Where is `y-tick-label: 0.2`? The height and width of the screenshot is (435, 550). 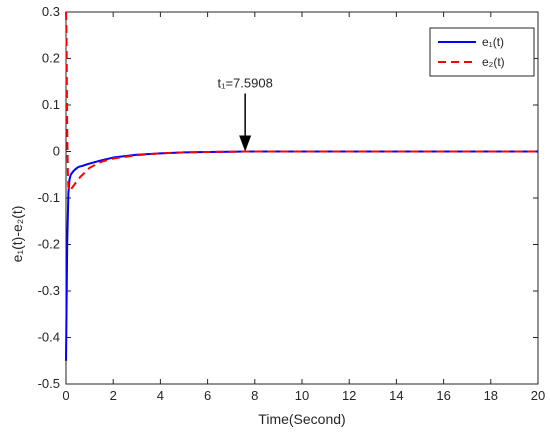 y-tick-label: 0.2 is located at coordinates (51, 58).